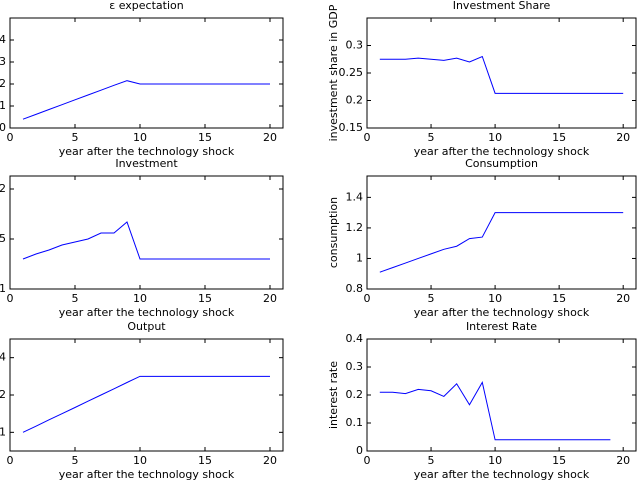 The image size is (638, 482). I want to click on chart-title: Consumption, so click(501, 163).